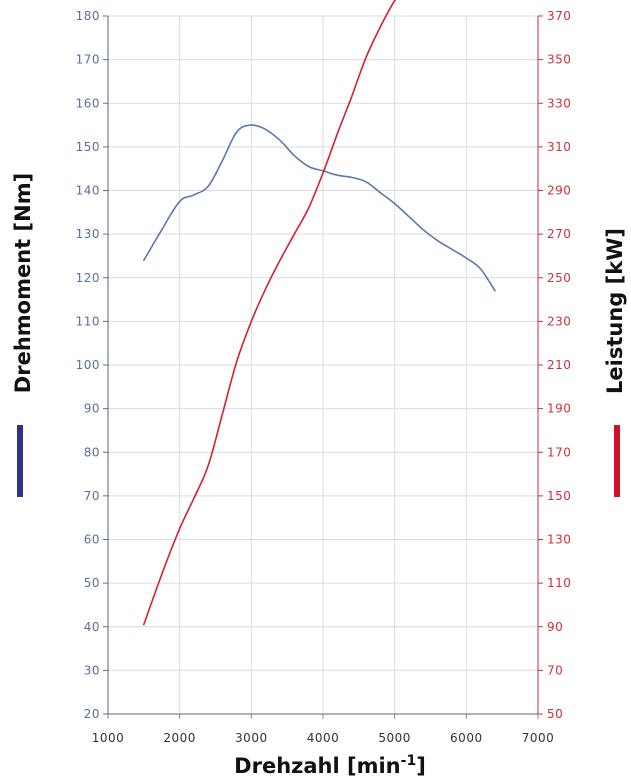 Image resolution: width=631 pixels, height=780 pixels. What do you see at coordinates (88, 191) in the screenshot?
I see `y-left-tick-label: 140` at bounding box center [88, 191].